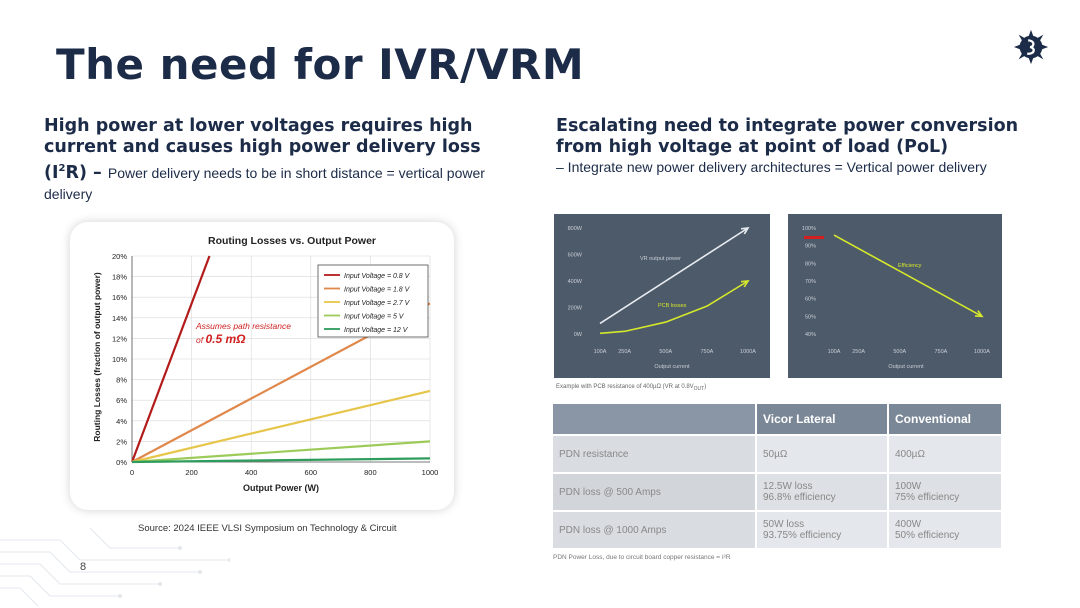 The width and height of the screenshot is (1080, 608). What do you see at coordinates (191, 472) in the screenshot?
I see `x-tick-label: 200` at bounding box center [191, 472].